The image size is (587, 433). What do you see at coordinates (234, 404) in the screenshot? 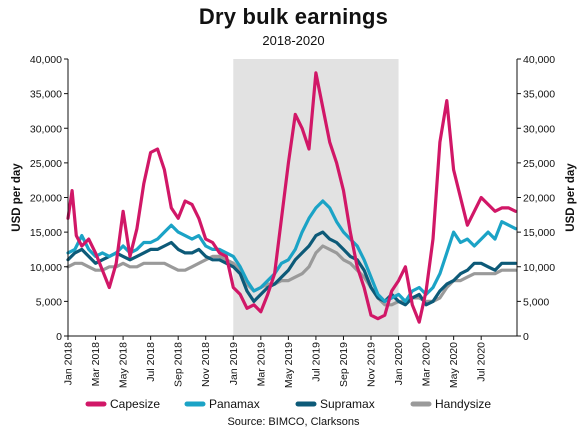
I see `legend-label-panamax: Panamax` at bounding box center [234, 404].